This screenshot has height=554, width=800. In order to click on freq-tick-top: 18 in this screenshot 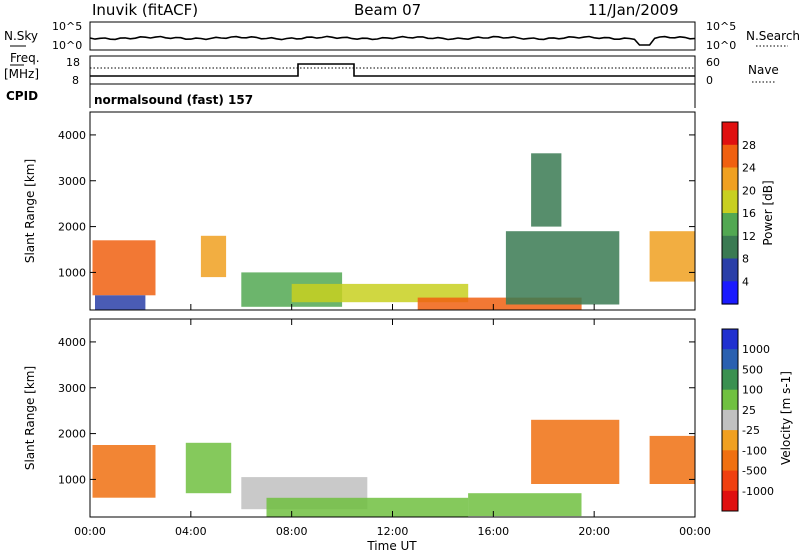, I will do `click(73, 62)`.